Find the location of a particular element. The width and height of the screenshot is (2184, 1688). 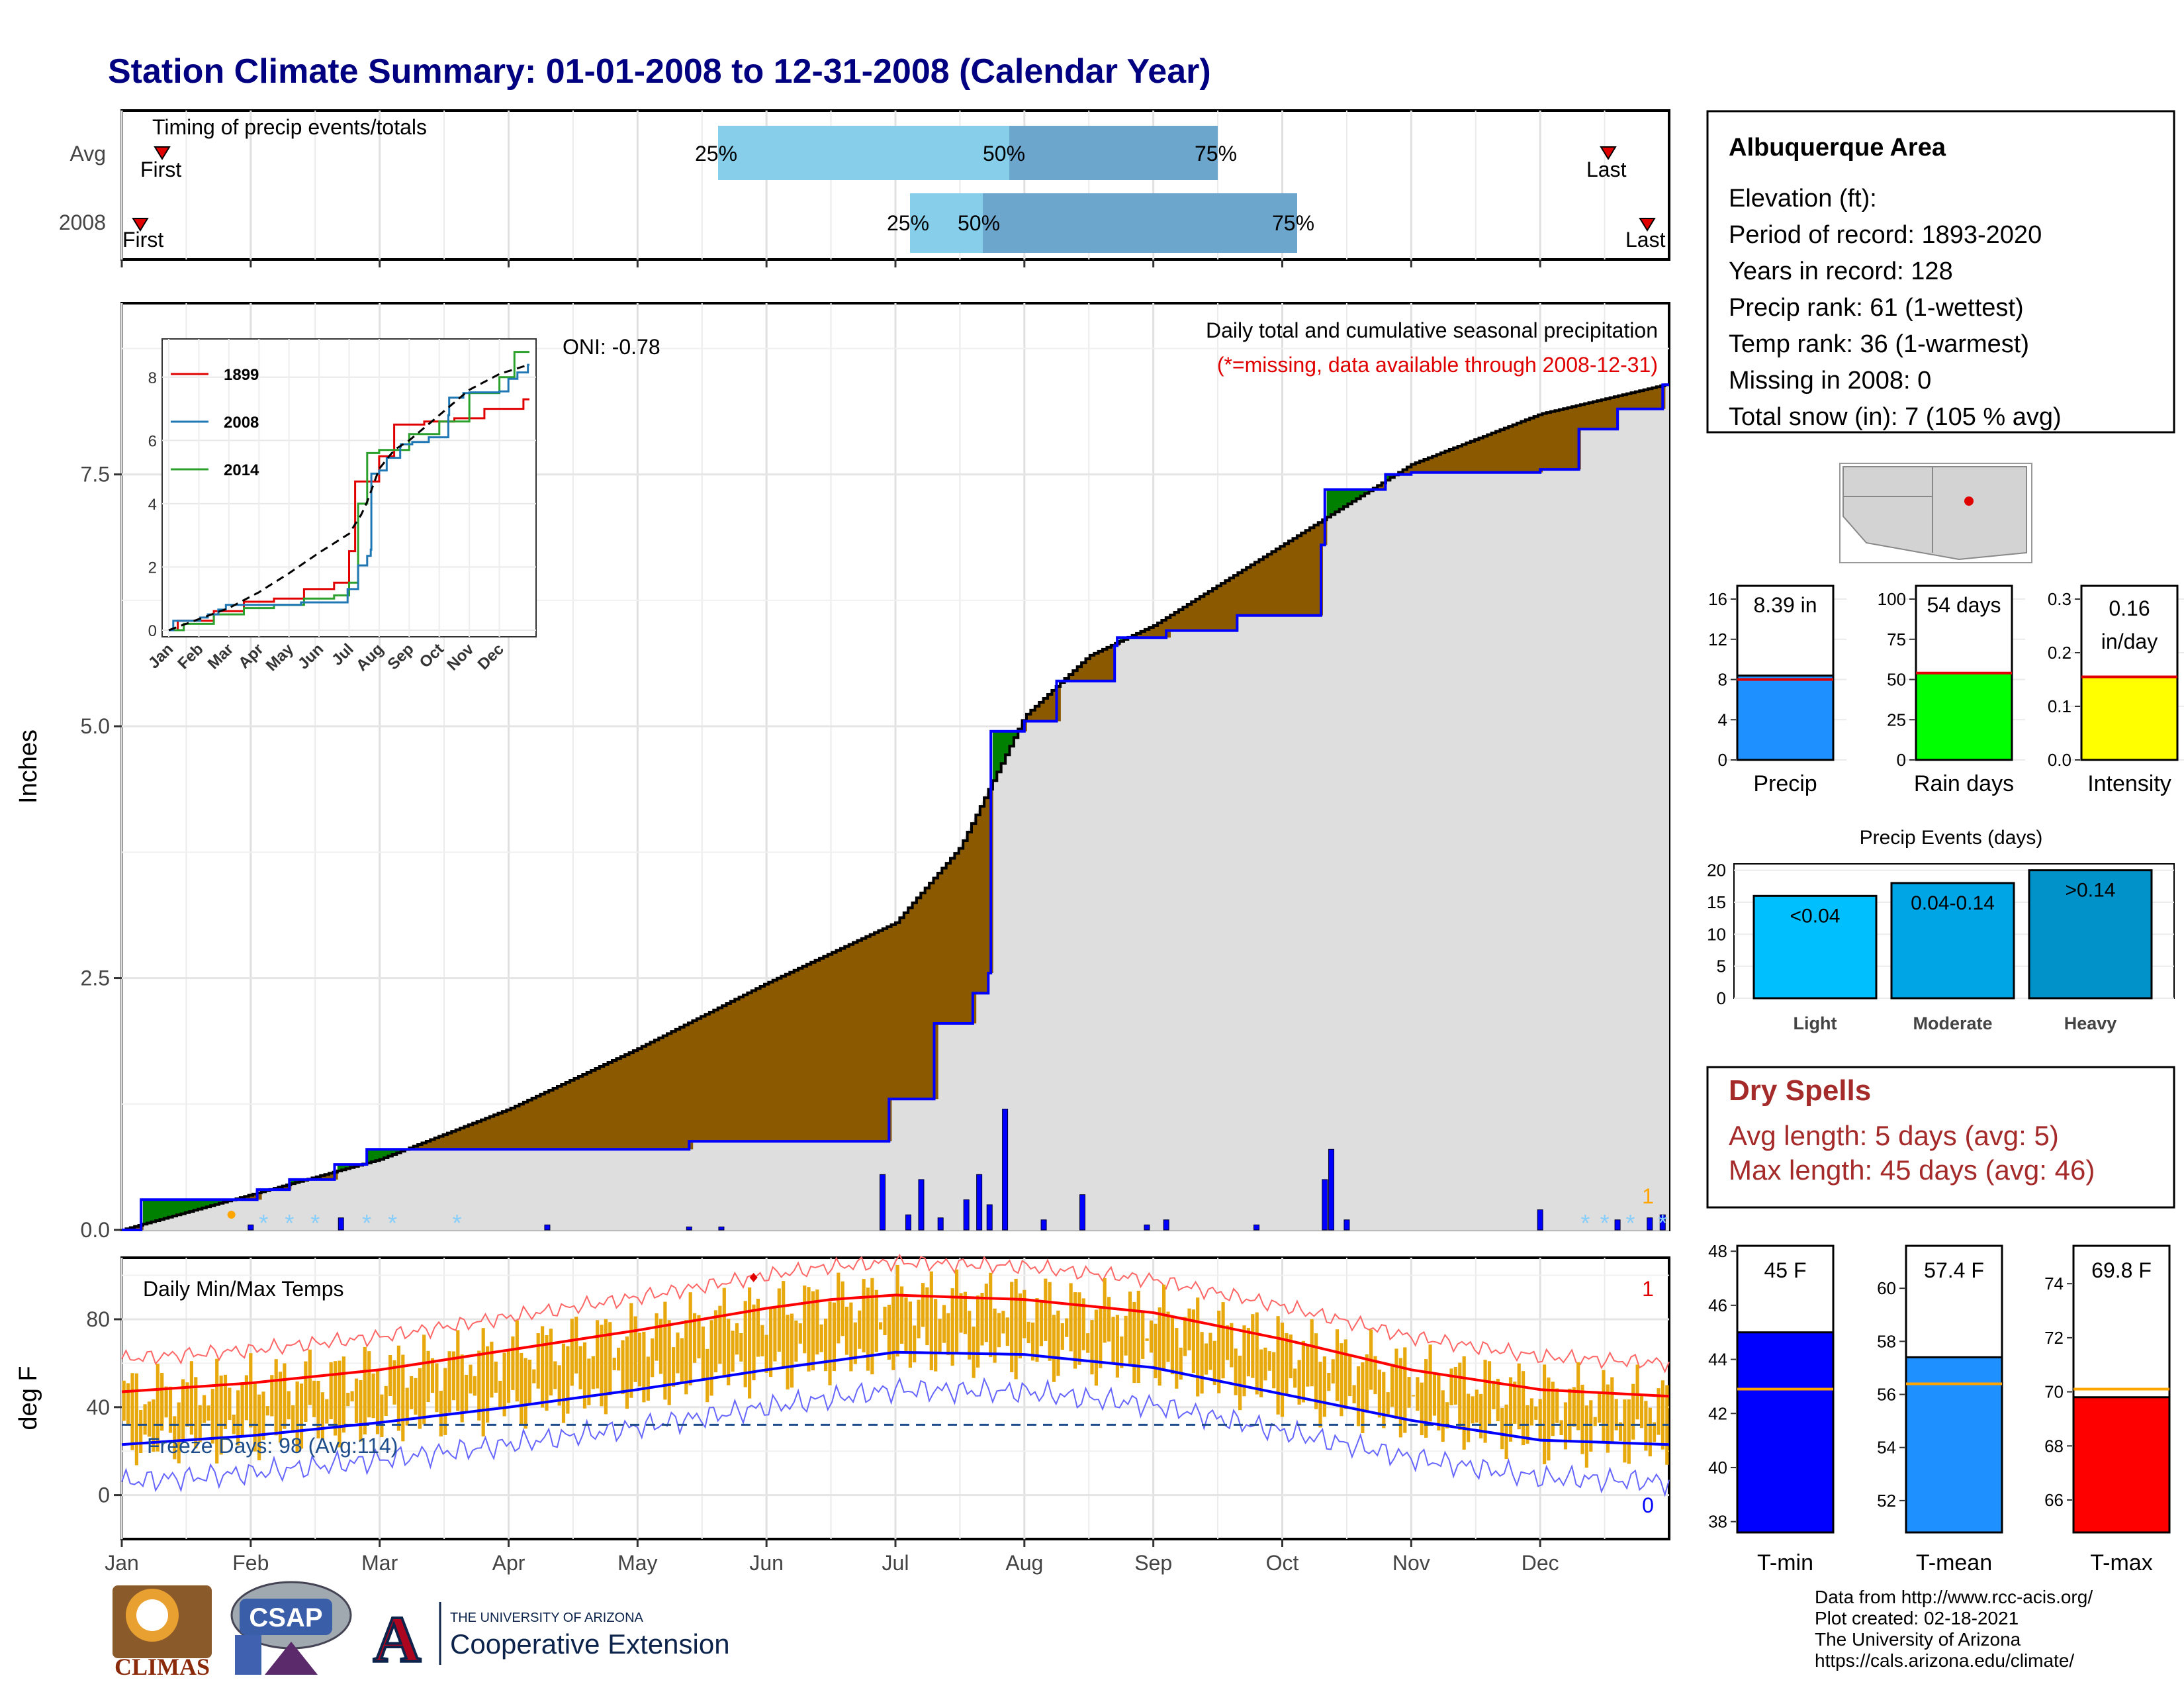

temp-bar-y-tick-label: 52 is located at coordinates (1886, 1501).